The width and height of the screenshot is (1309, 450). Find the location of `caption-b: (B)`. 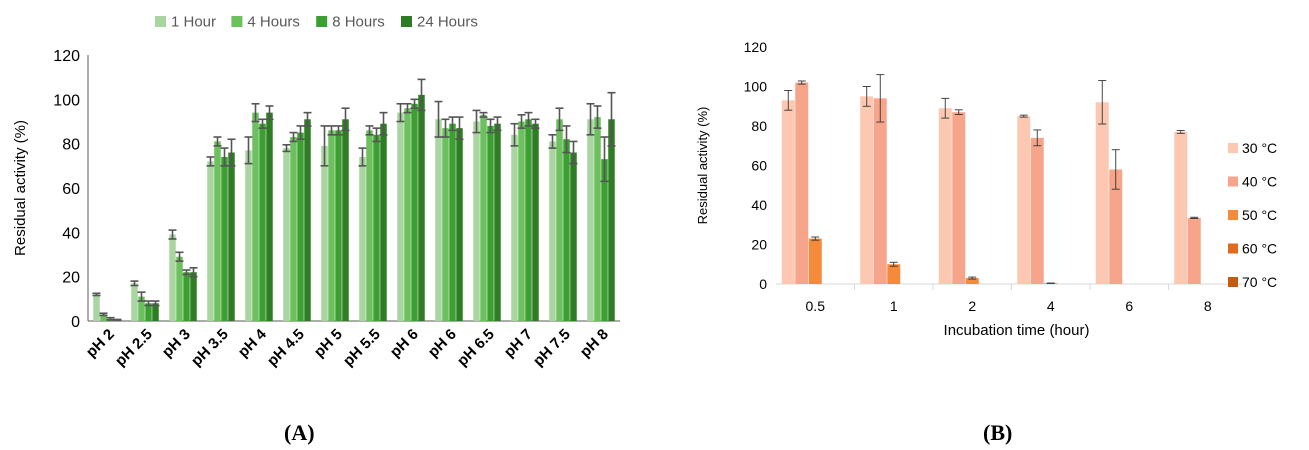

caption-b: (B) is located at coordinates (998, 432).